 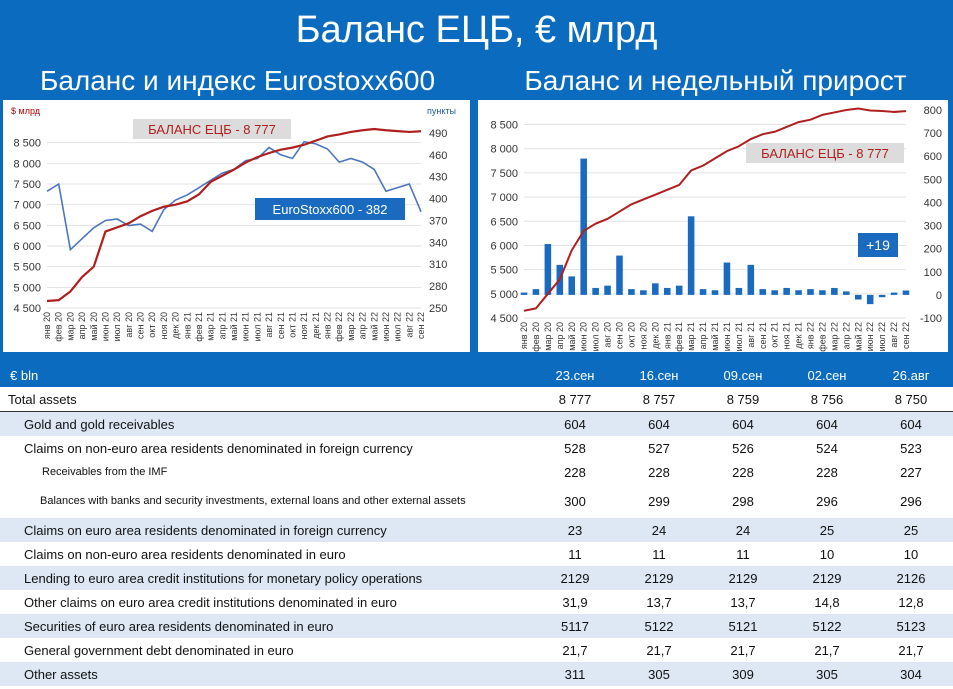 I want to click on row-value: 2129, so click(x=575, y=578).